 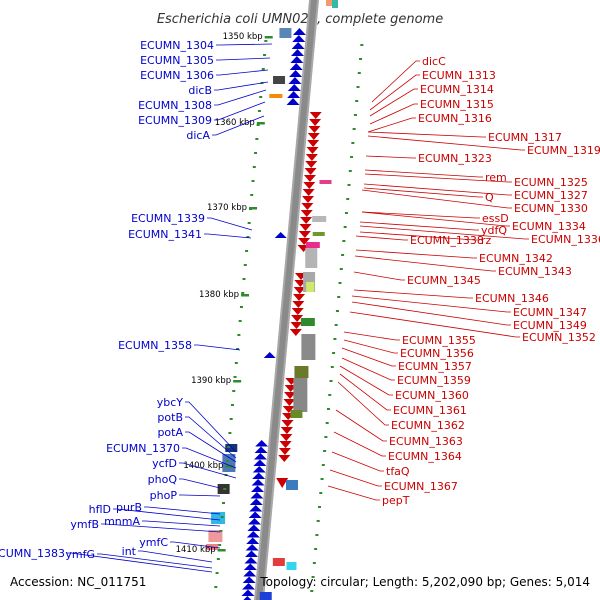 I want to click on gene-label-ecumn-1336: ECUMN_1336, so click(x=565, y=239).